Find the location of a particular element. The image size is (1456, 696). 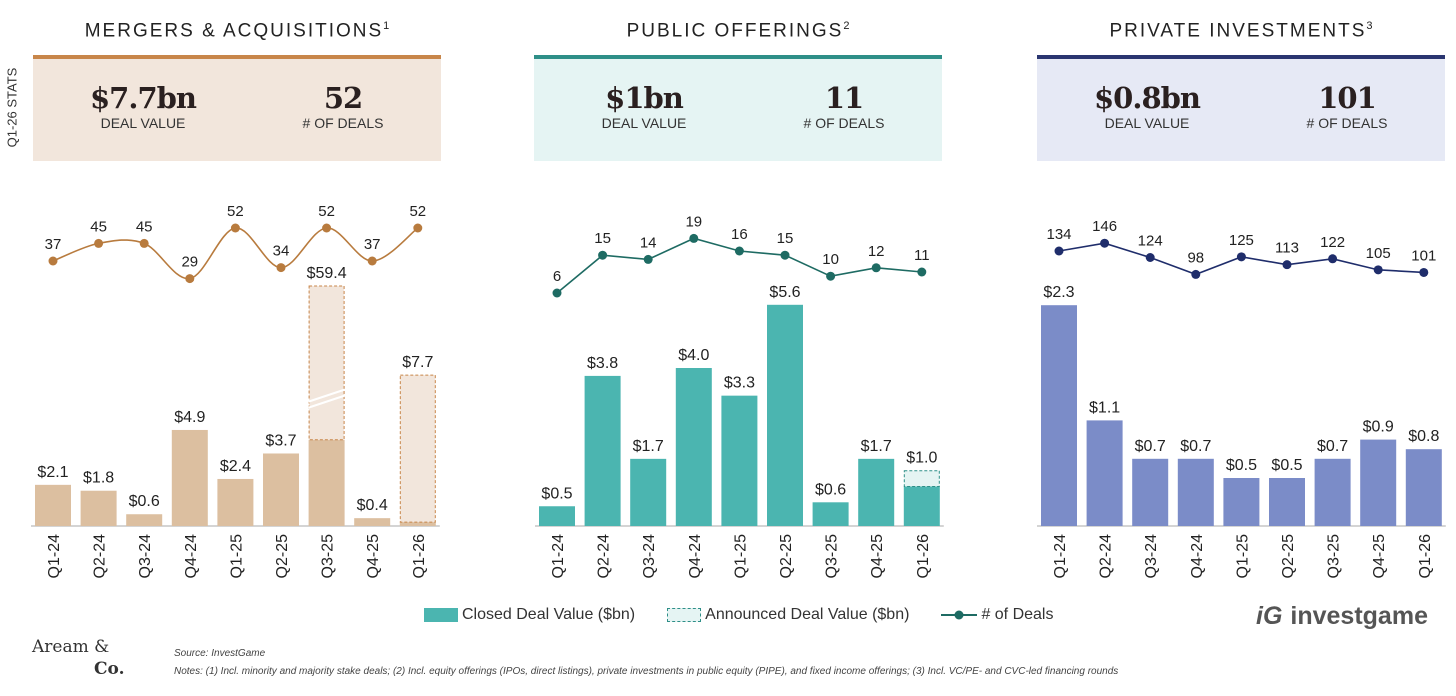

ma-bar-label: $3.7 is located at coordinates (280, 440).